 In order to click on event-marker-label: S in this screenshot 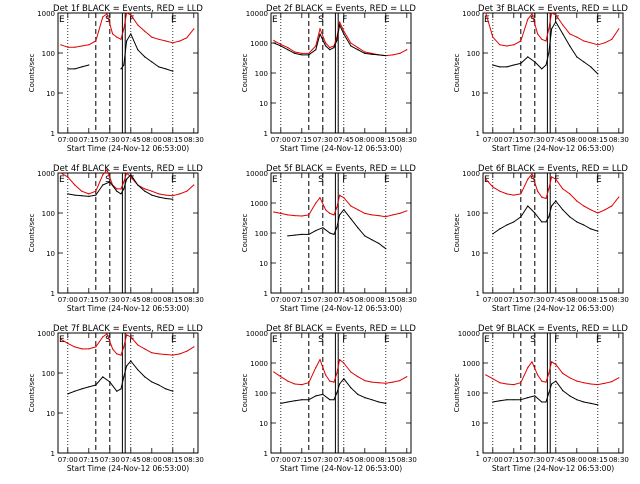, I will do `click(321, 180)`.